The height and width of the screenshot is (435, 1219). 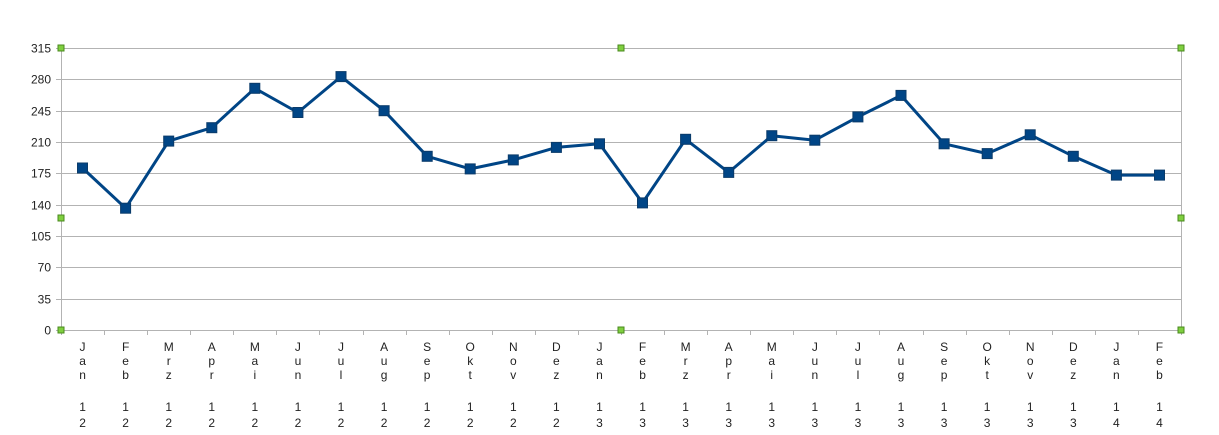 I want to click on x-tick-char: u, so click(x=341, y=361).